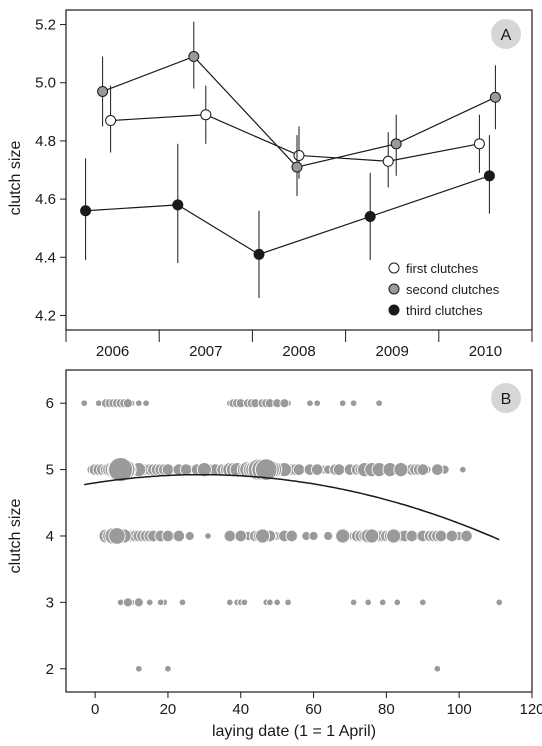 This screenshot has height=746, width=542. I want to click on panel-b-fit-curve, so click(292, 507).